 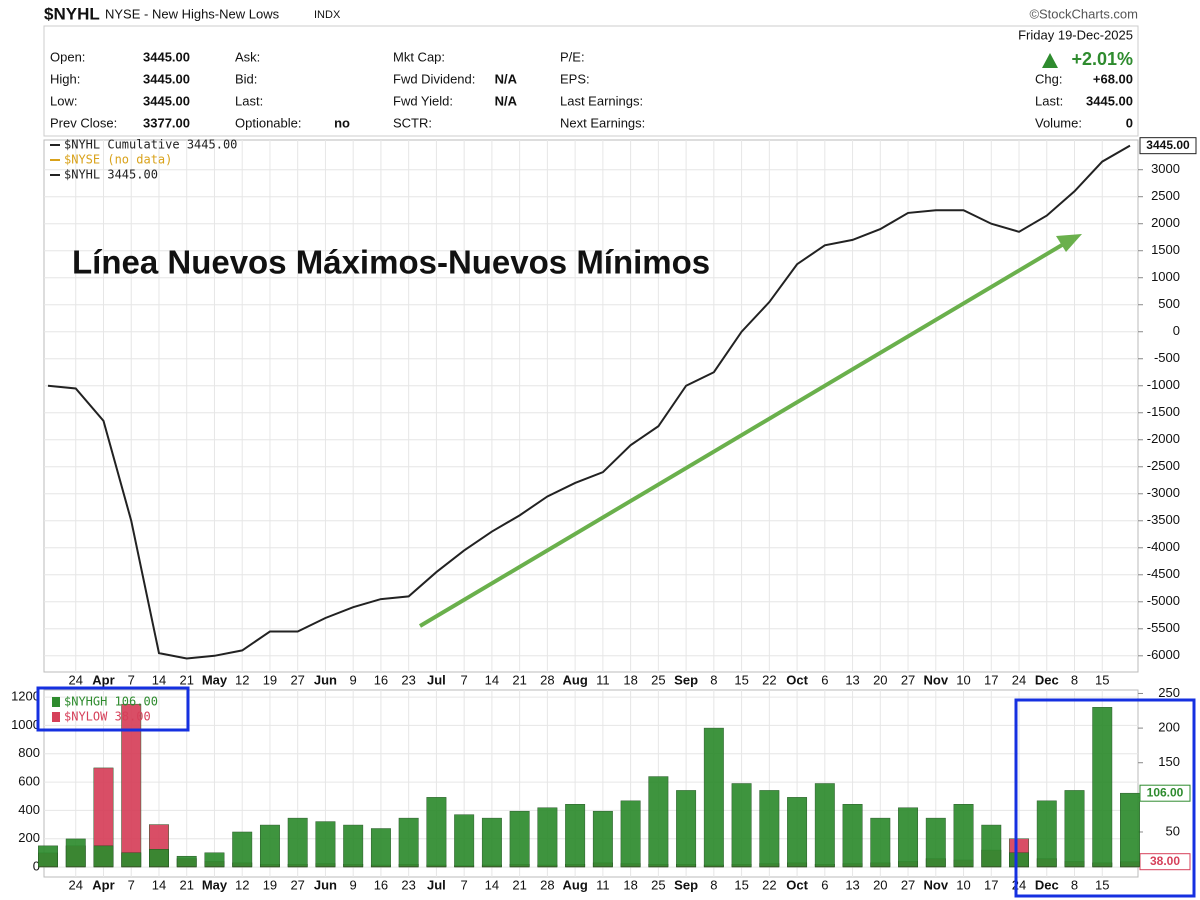 I want to click on x-tick-label: 18, so click(x=630, y=679).